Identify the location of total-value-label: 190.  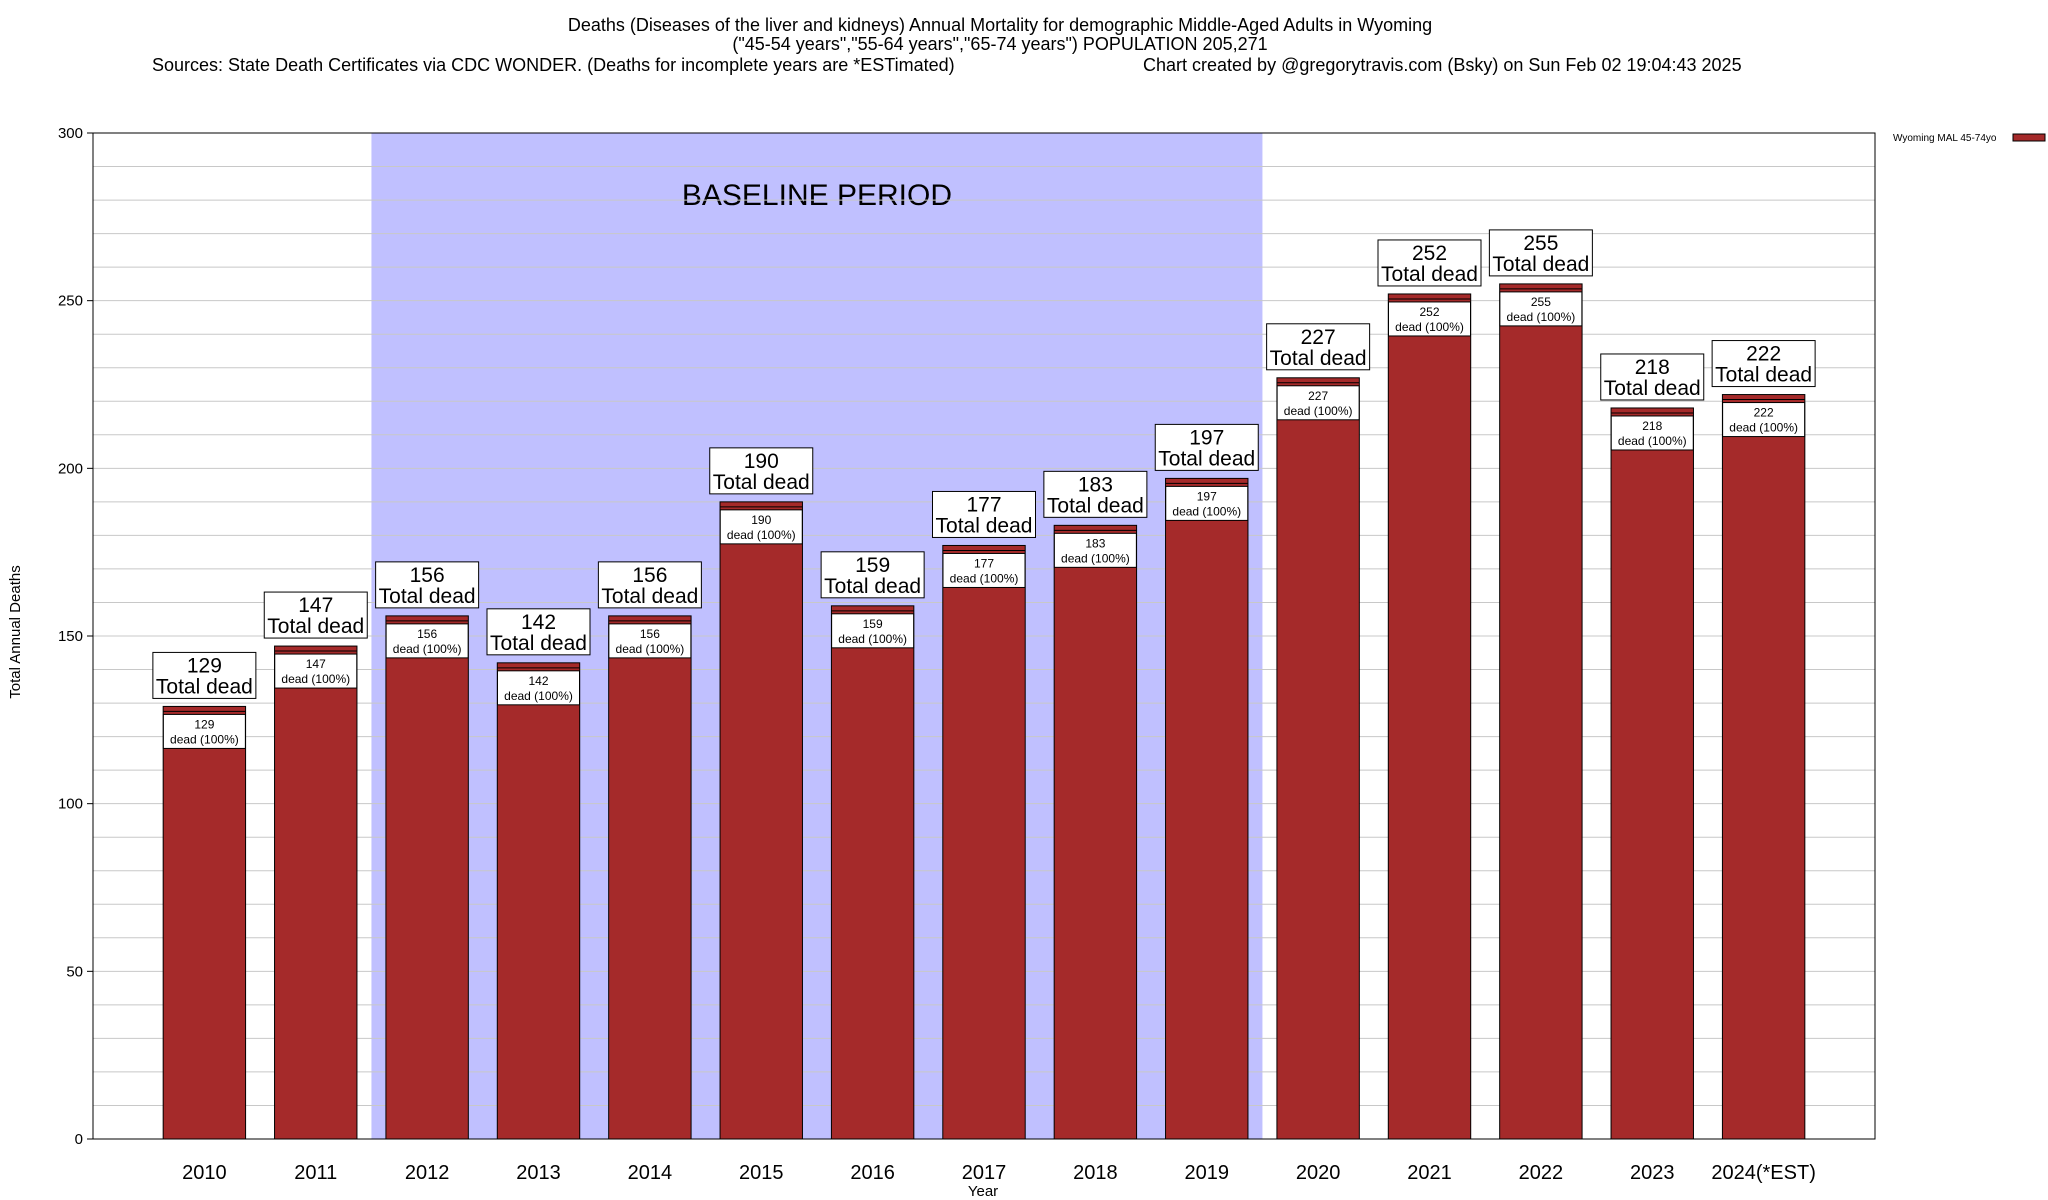
(761, 461).